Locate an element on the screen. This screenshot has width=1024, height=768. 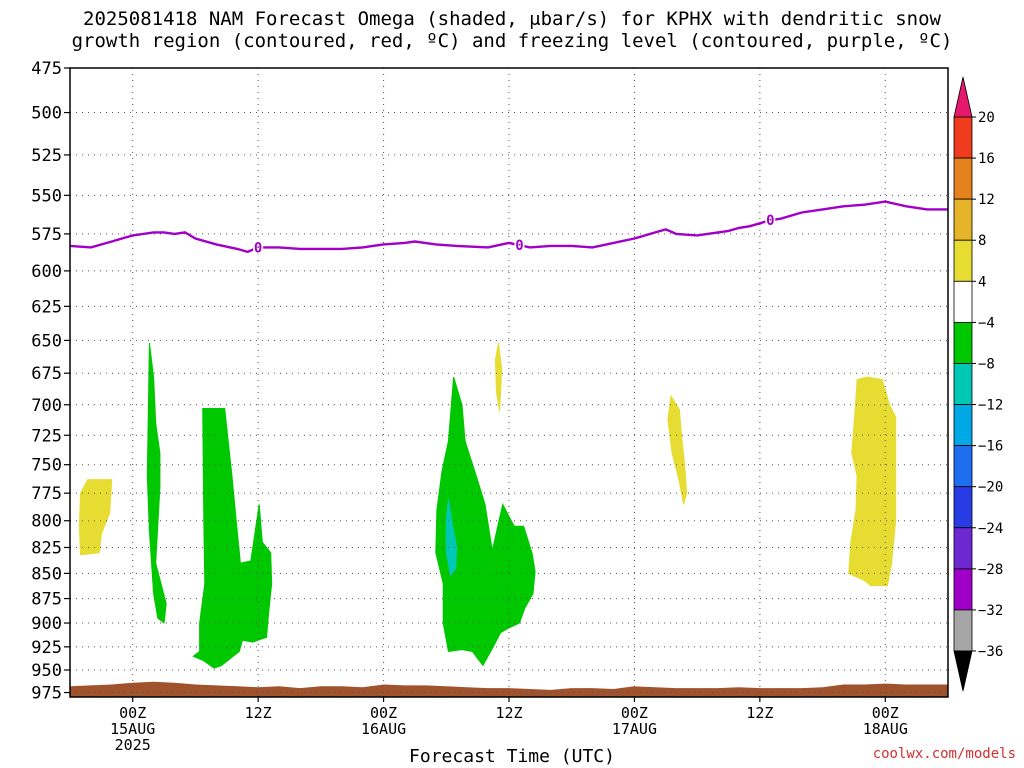
y-tick-label-12: 775 is located at coordinates (46, 494).